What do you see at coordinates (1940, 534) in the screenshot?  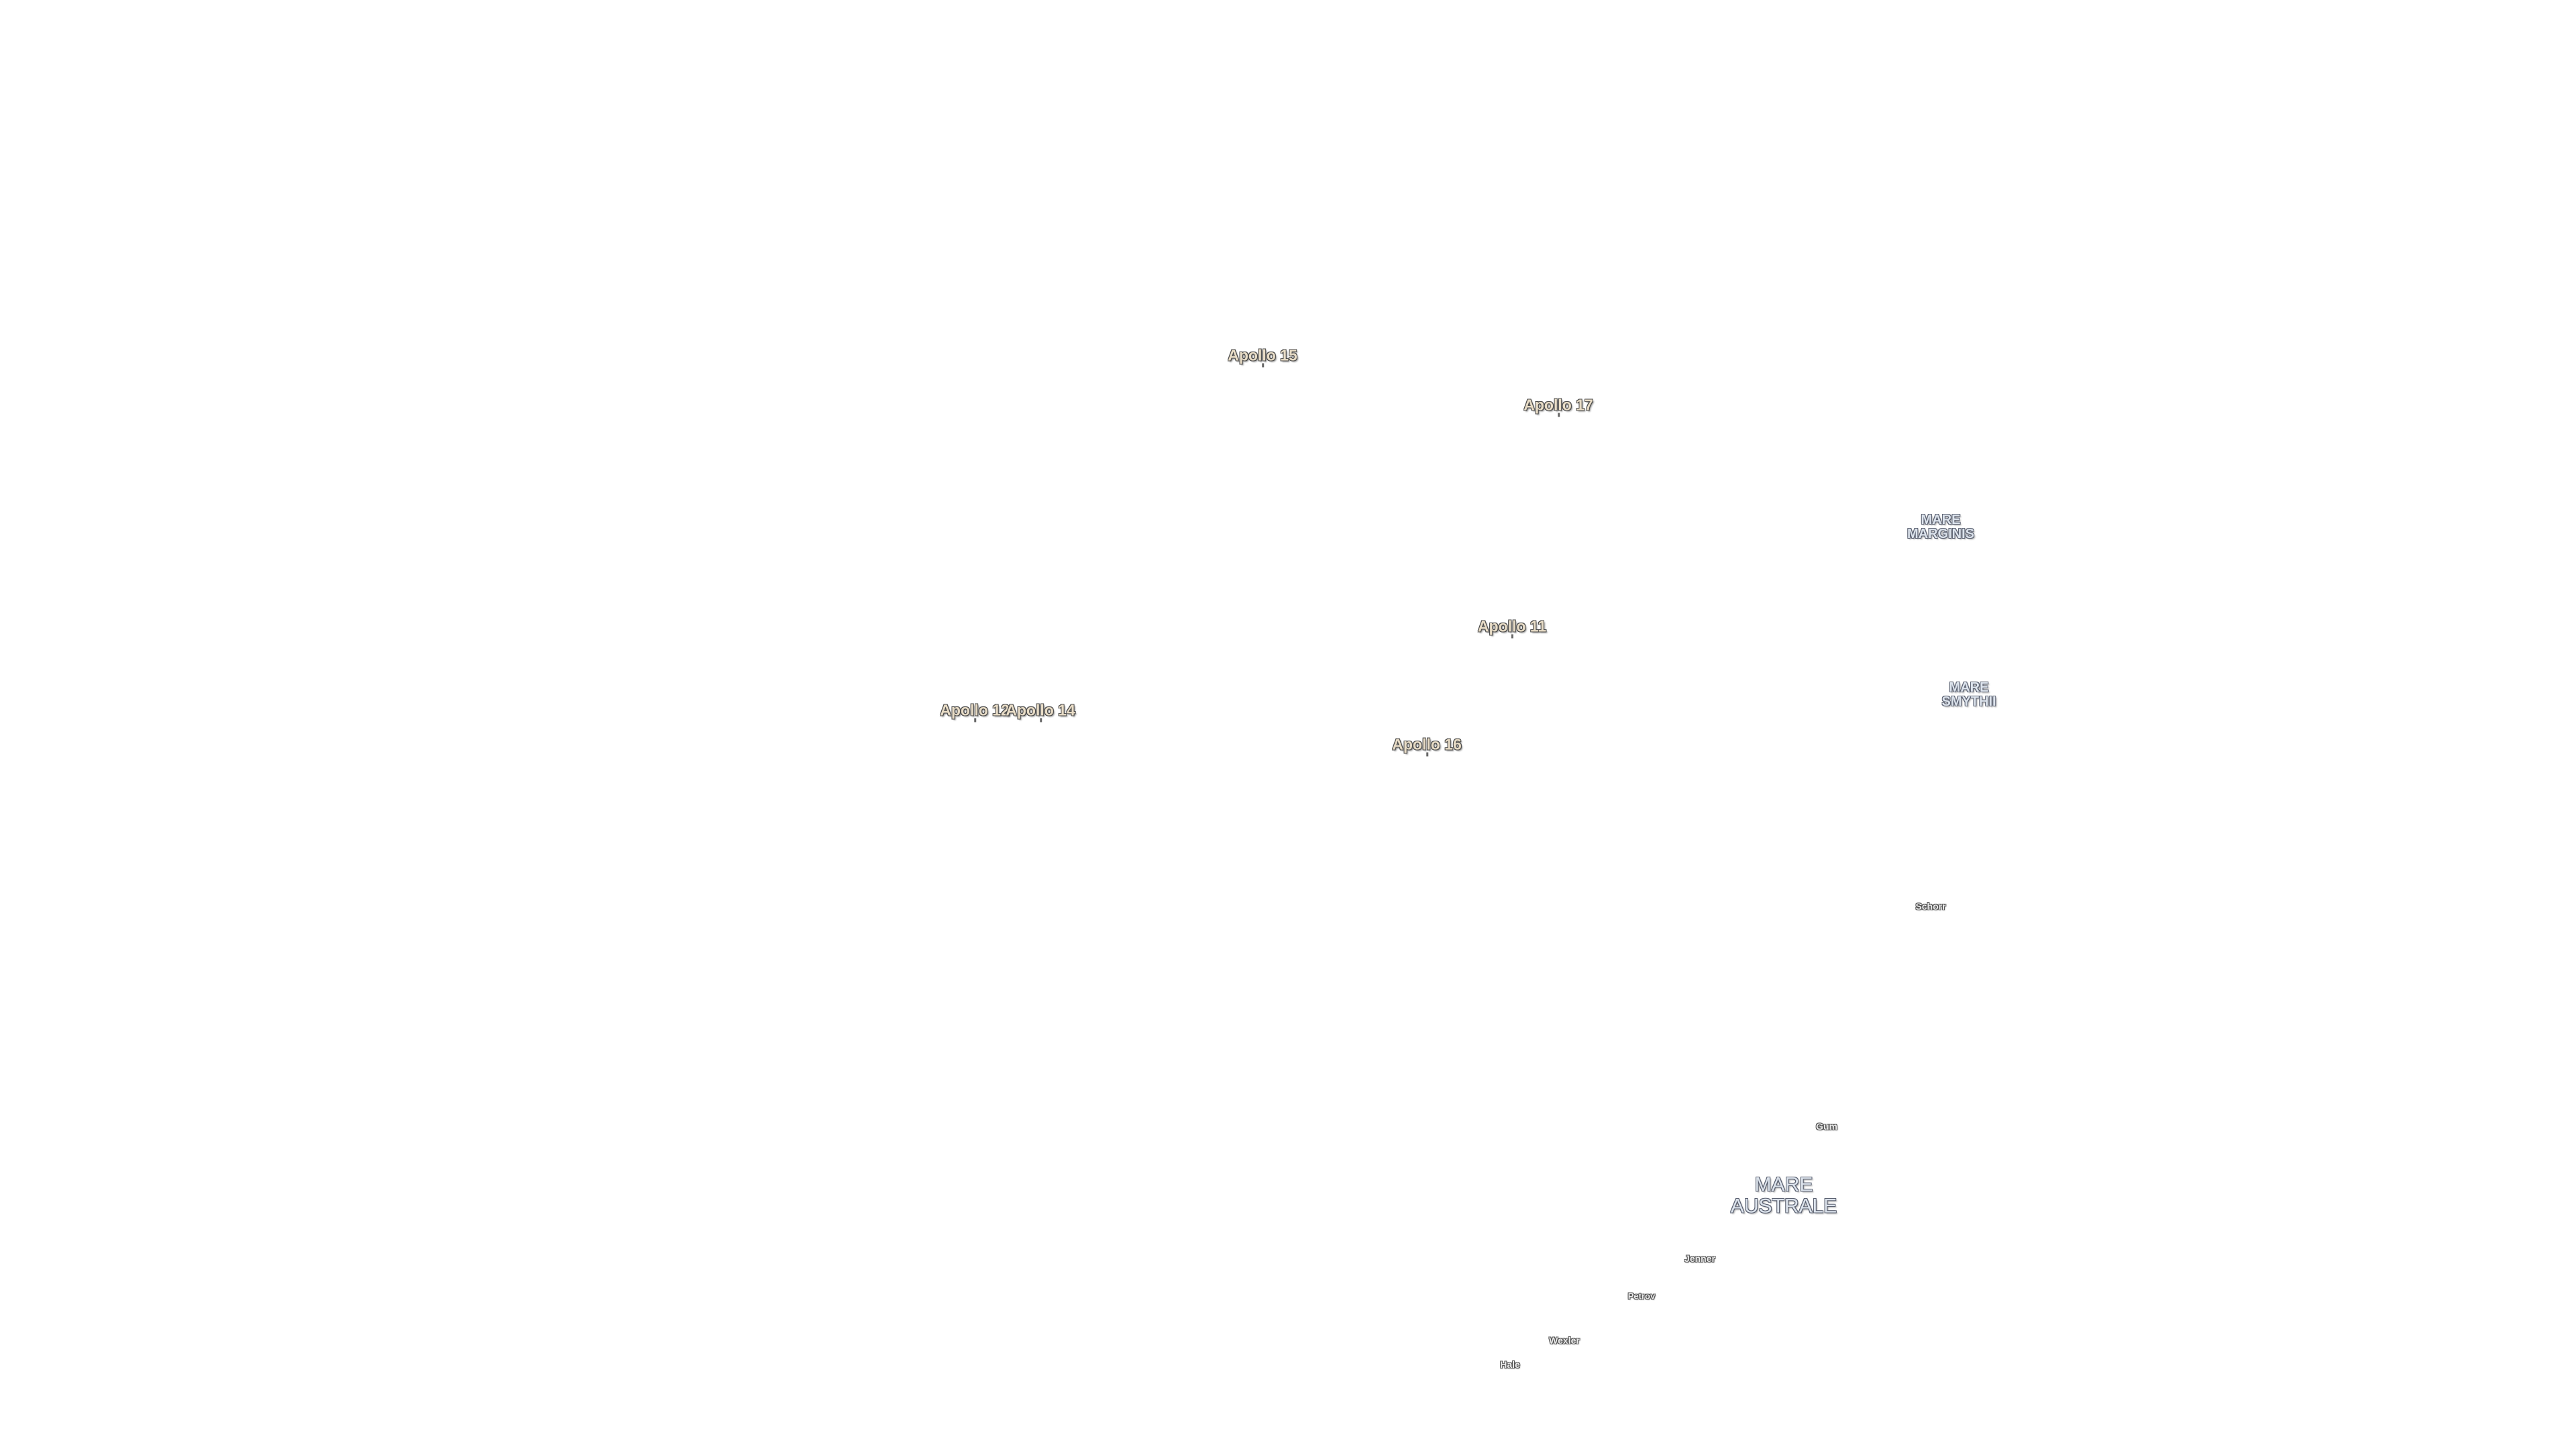 I see `mare-marginis-line2: MARGINIS` at bounding box center [1940, 534].